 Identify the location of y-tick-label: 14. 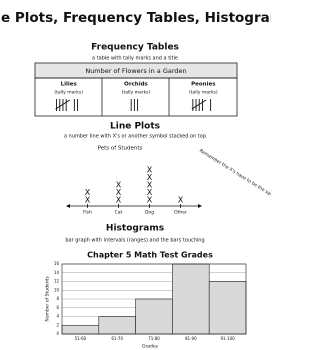
(57, 272).